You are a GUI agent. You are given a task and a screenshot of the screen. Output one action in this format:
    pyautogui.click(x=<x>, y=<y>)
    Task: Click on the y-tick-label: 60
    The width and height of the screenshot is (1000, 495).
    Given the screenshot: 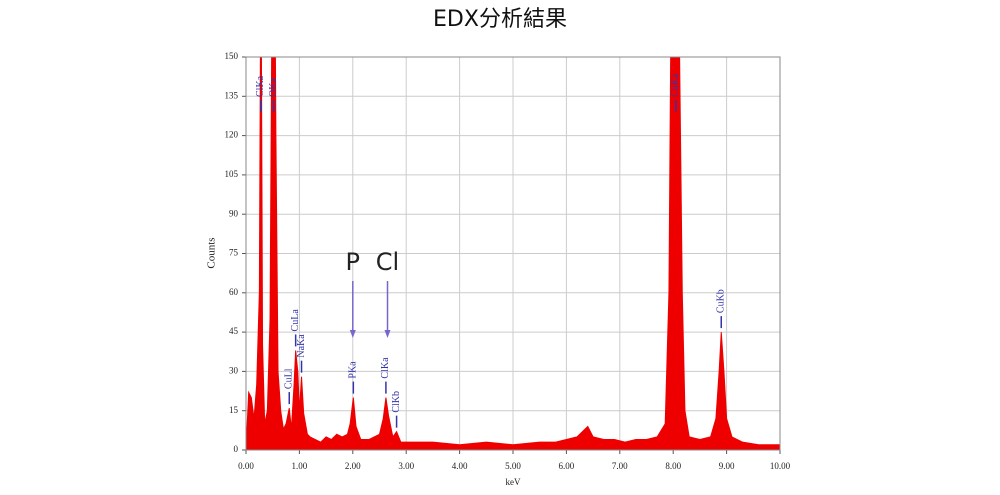 What is the action you would take?
    pyautogui.click(x=234, y=292)
    